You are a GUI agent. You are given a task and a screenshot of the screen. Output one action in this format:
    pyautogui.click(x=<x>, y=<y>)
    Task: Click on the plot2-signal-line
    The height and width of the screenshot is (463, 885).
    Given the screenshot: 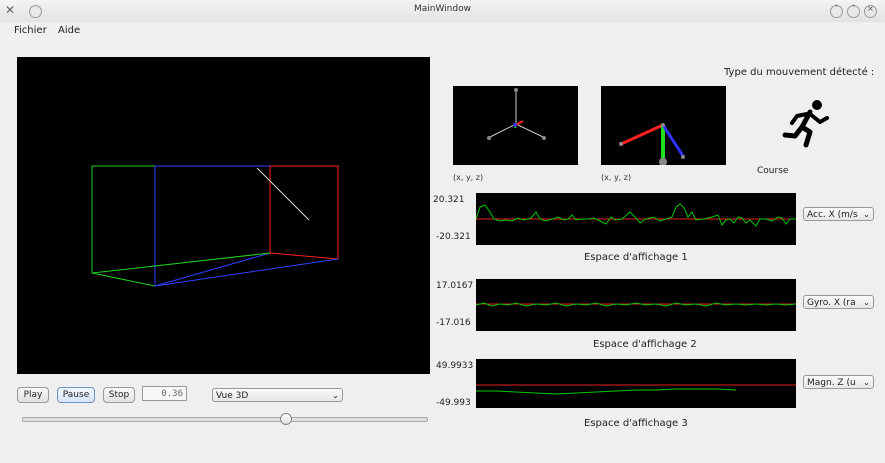 What is the action you would take?
    pyautogui.click(x=636, y=304)
    